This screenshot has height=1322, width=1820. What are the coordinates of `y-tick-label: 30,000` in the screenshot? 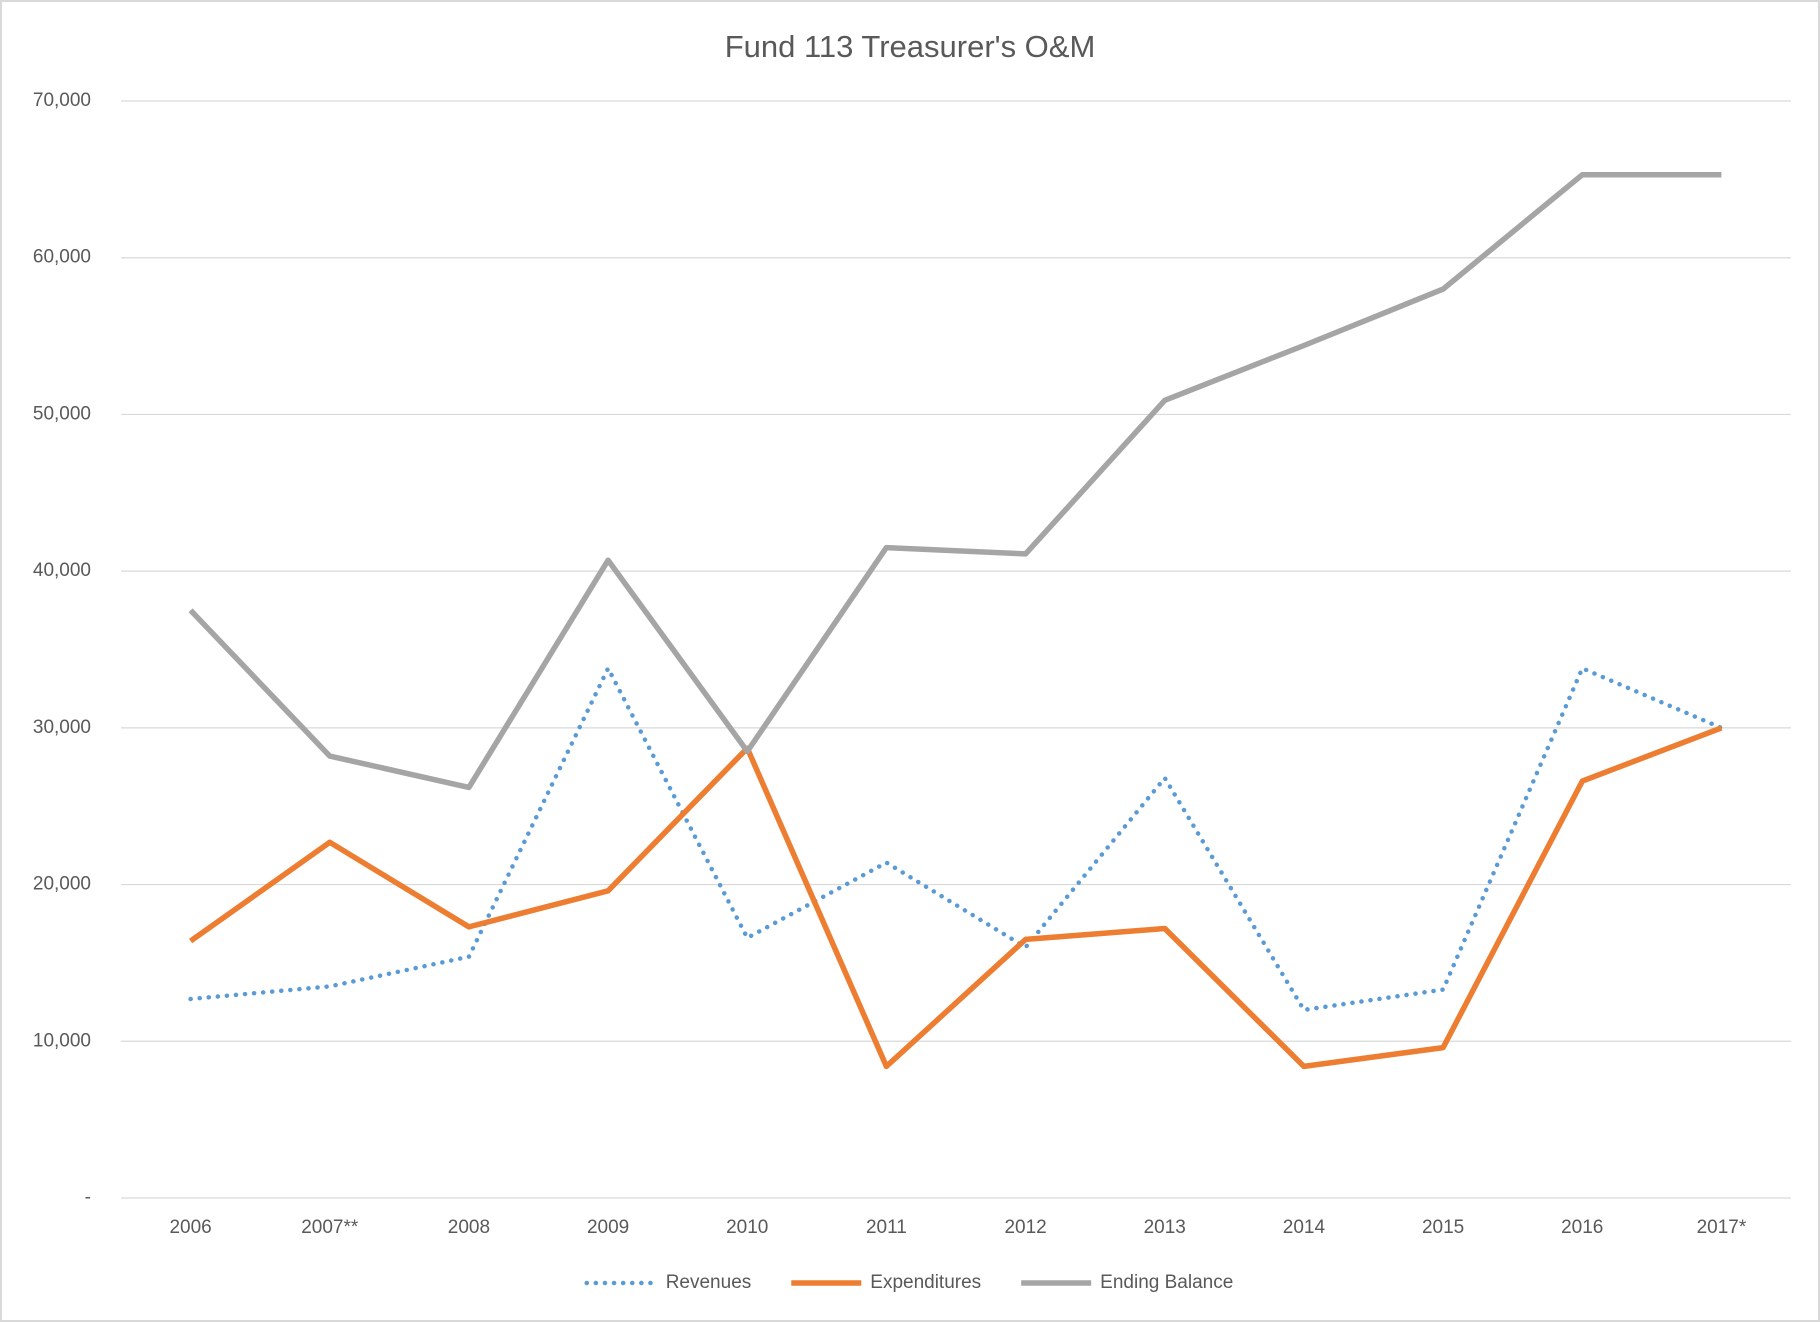 It's located at (62, 727).